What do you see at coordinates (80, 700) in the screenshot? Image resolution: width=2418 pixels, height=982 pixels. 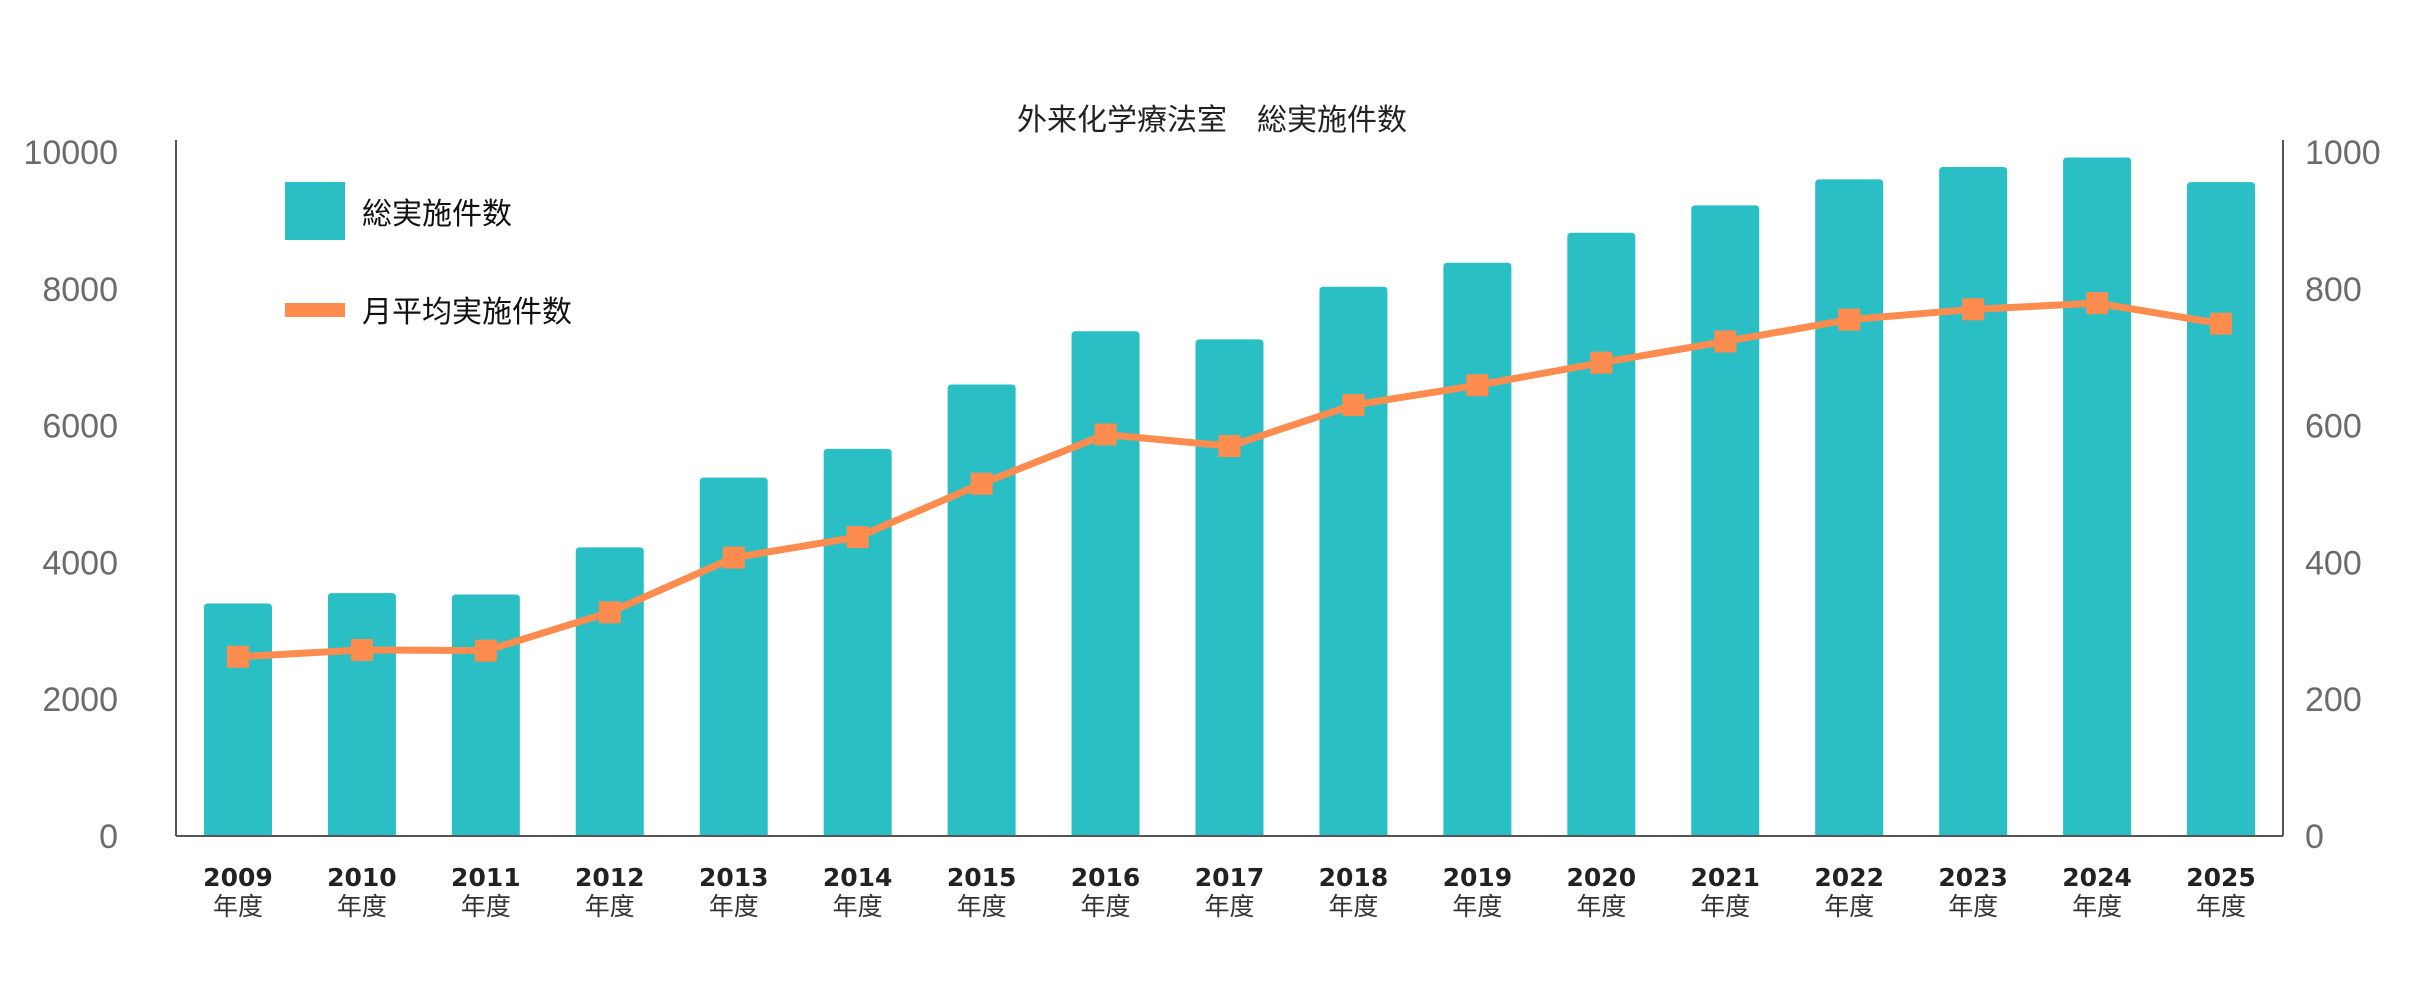 I see `left-tick-label: 2000` at bounding box center [80, 700].